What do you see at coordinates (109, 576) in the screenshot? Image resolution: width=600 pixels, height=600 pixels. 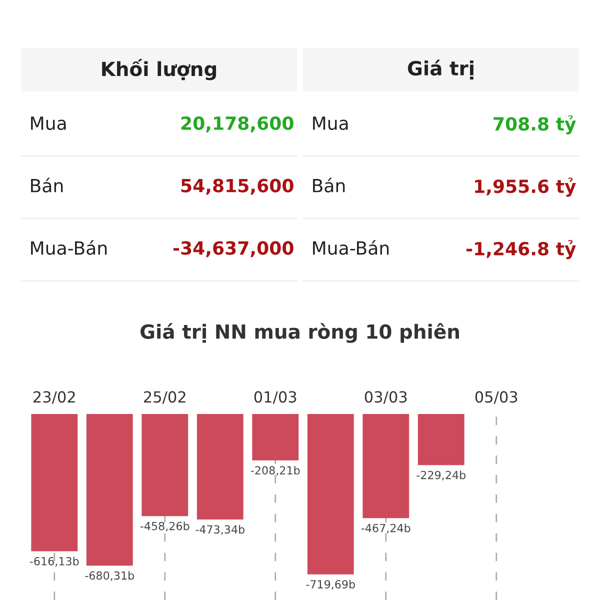 I see `data-label: -680,31b` at bounding box center [109, 576].